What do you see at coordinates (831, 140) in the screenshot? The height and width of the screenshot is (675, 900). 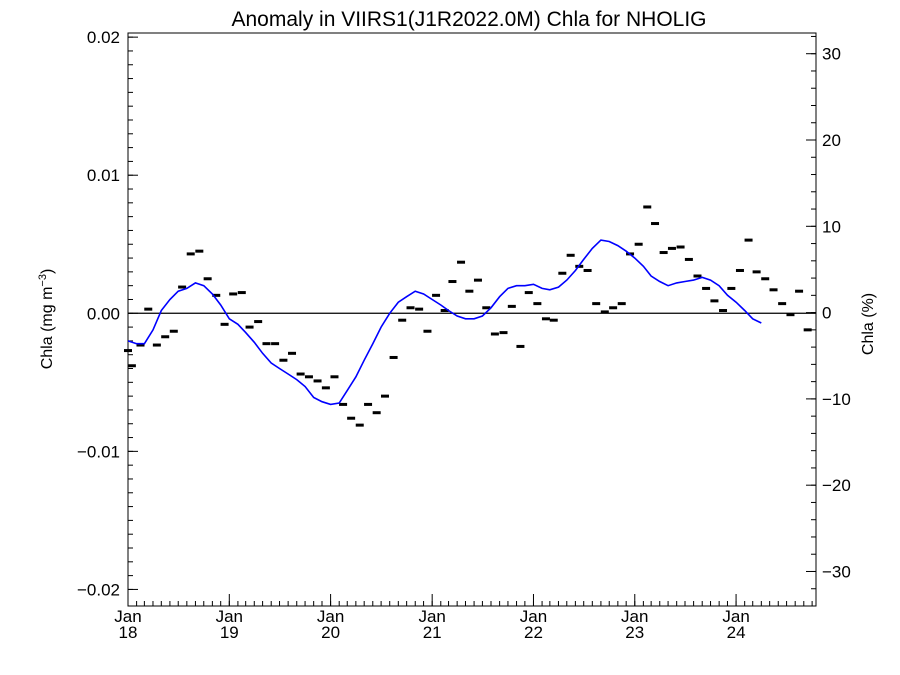 I see `right-tick-label: 20` at bounding box center [831, 140].